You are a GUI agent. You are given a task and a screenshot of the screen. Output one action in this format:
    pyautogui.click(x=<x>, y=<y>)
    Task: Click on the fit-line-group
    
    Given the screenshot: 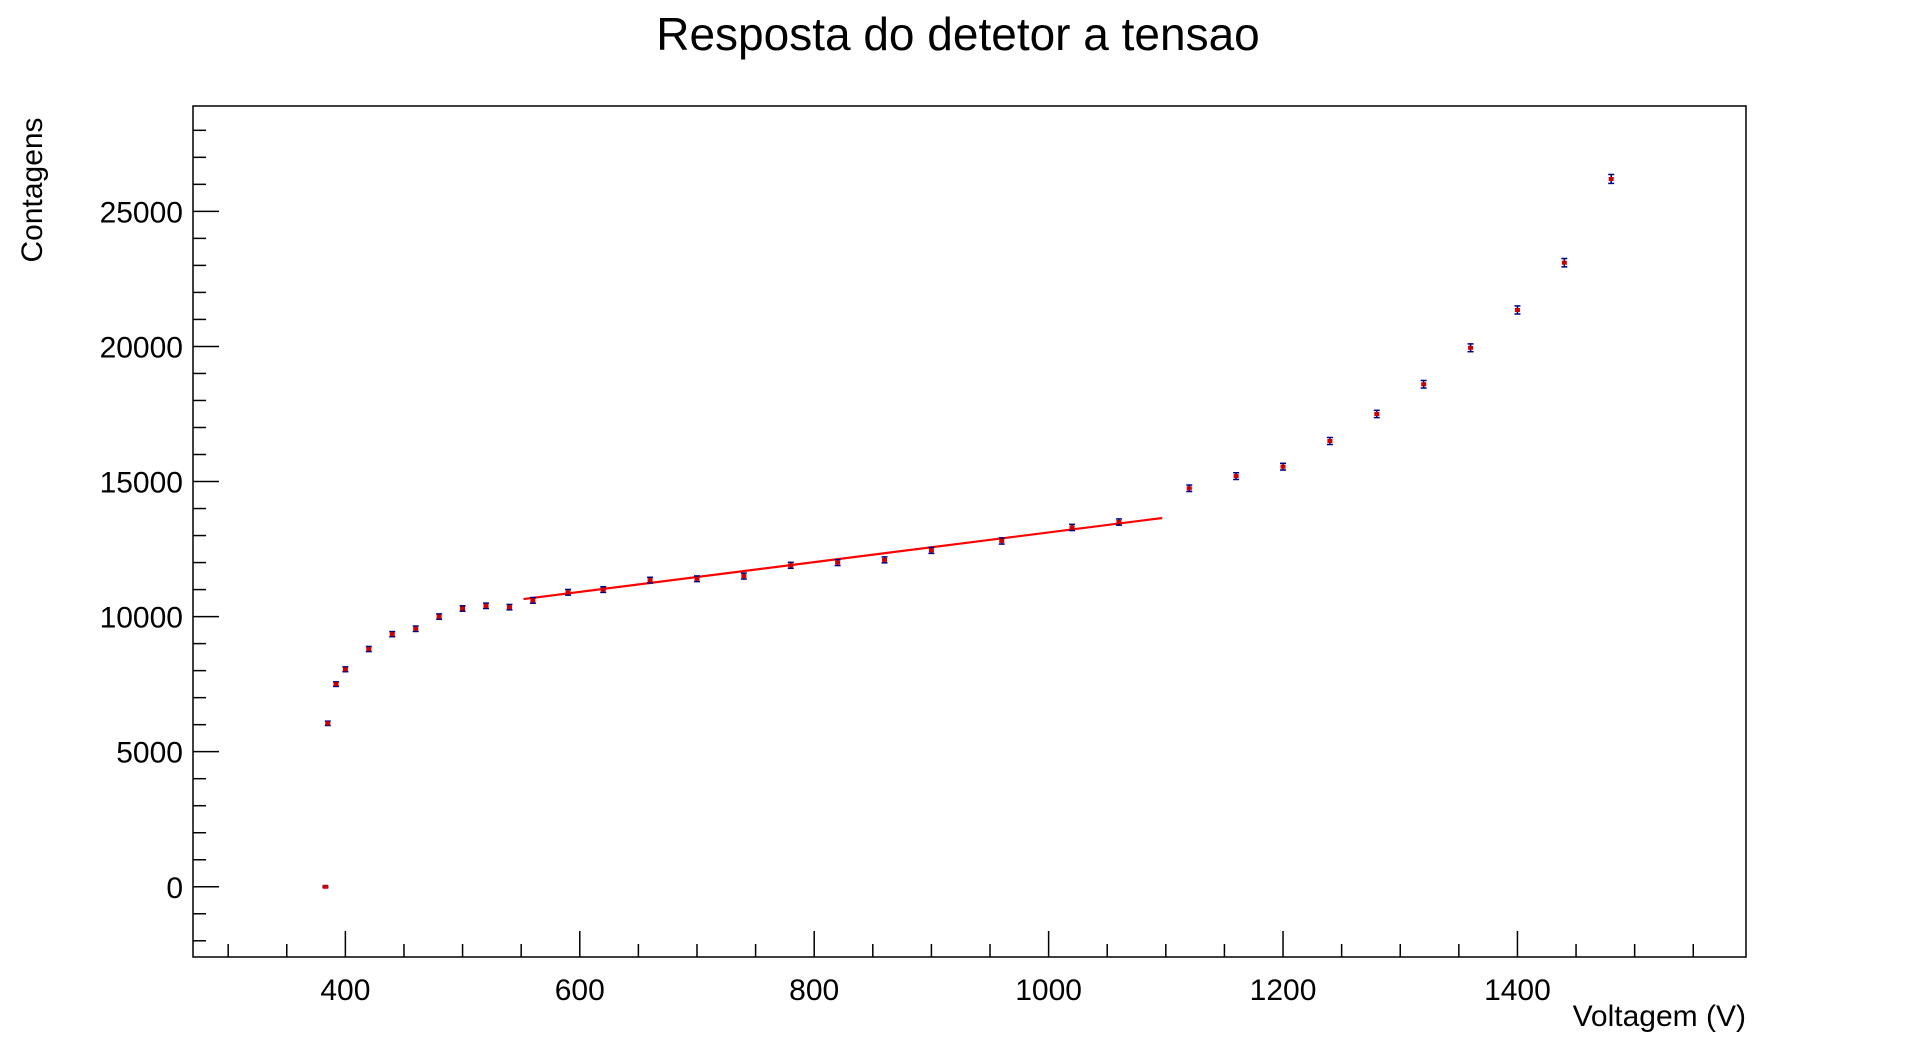 What is the action you would take?
    pyautogui.click(x=843, y=558)
    